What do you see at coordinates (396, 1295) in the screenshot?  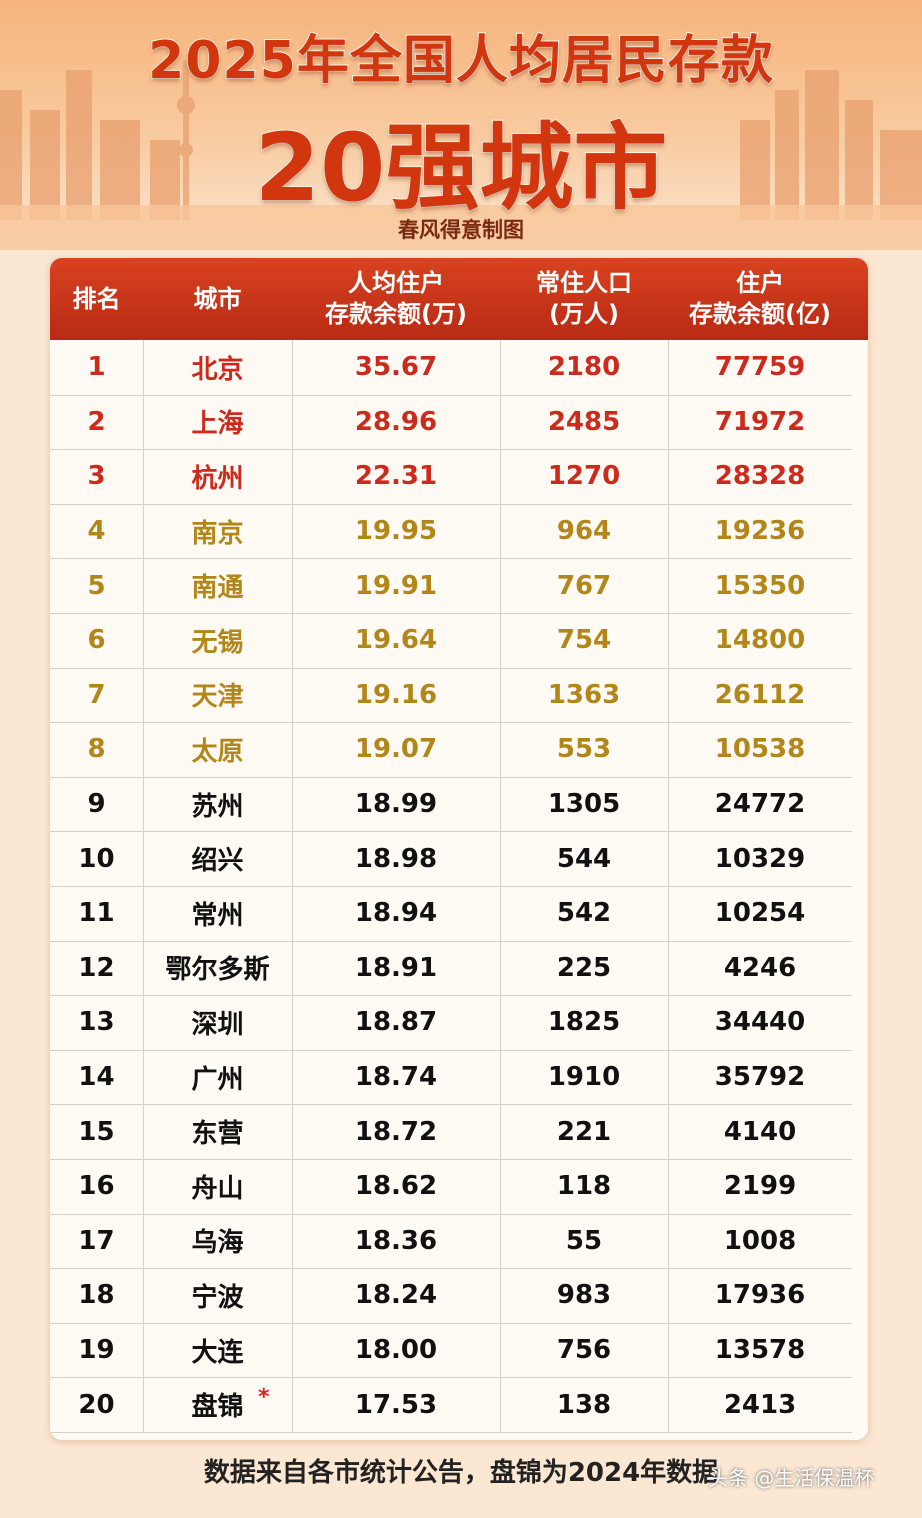 I see `value-cell: 18.24` at bounding box center [396, 1295].